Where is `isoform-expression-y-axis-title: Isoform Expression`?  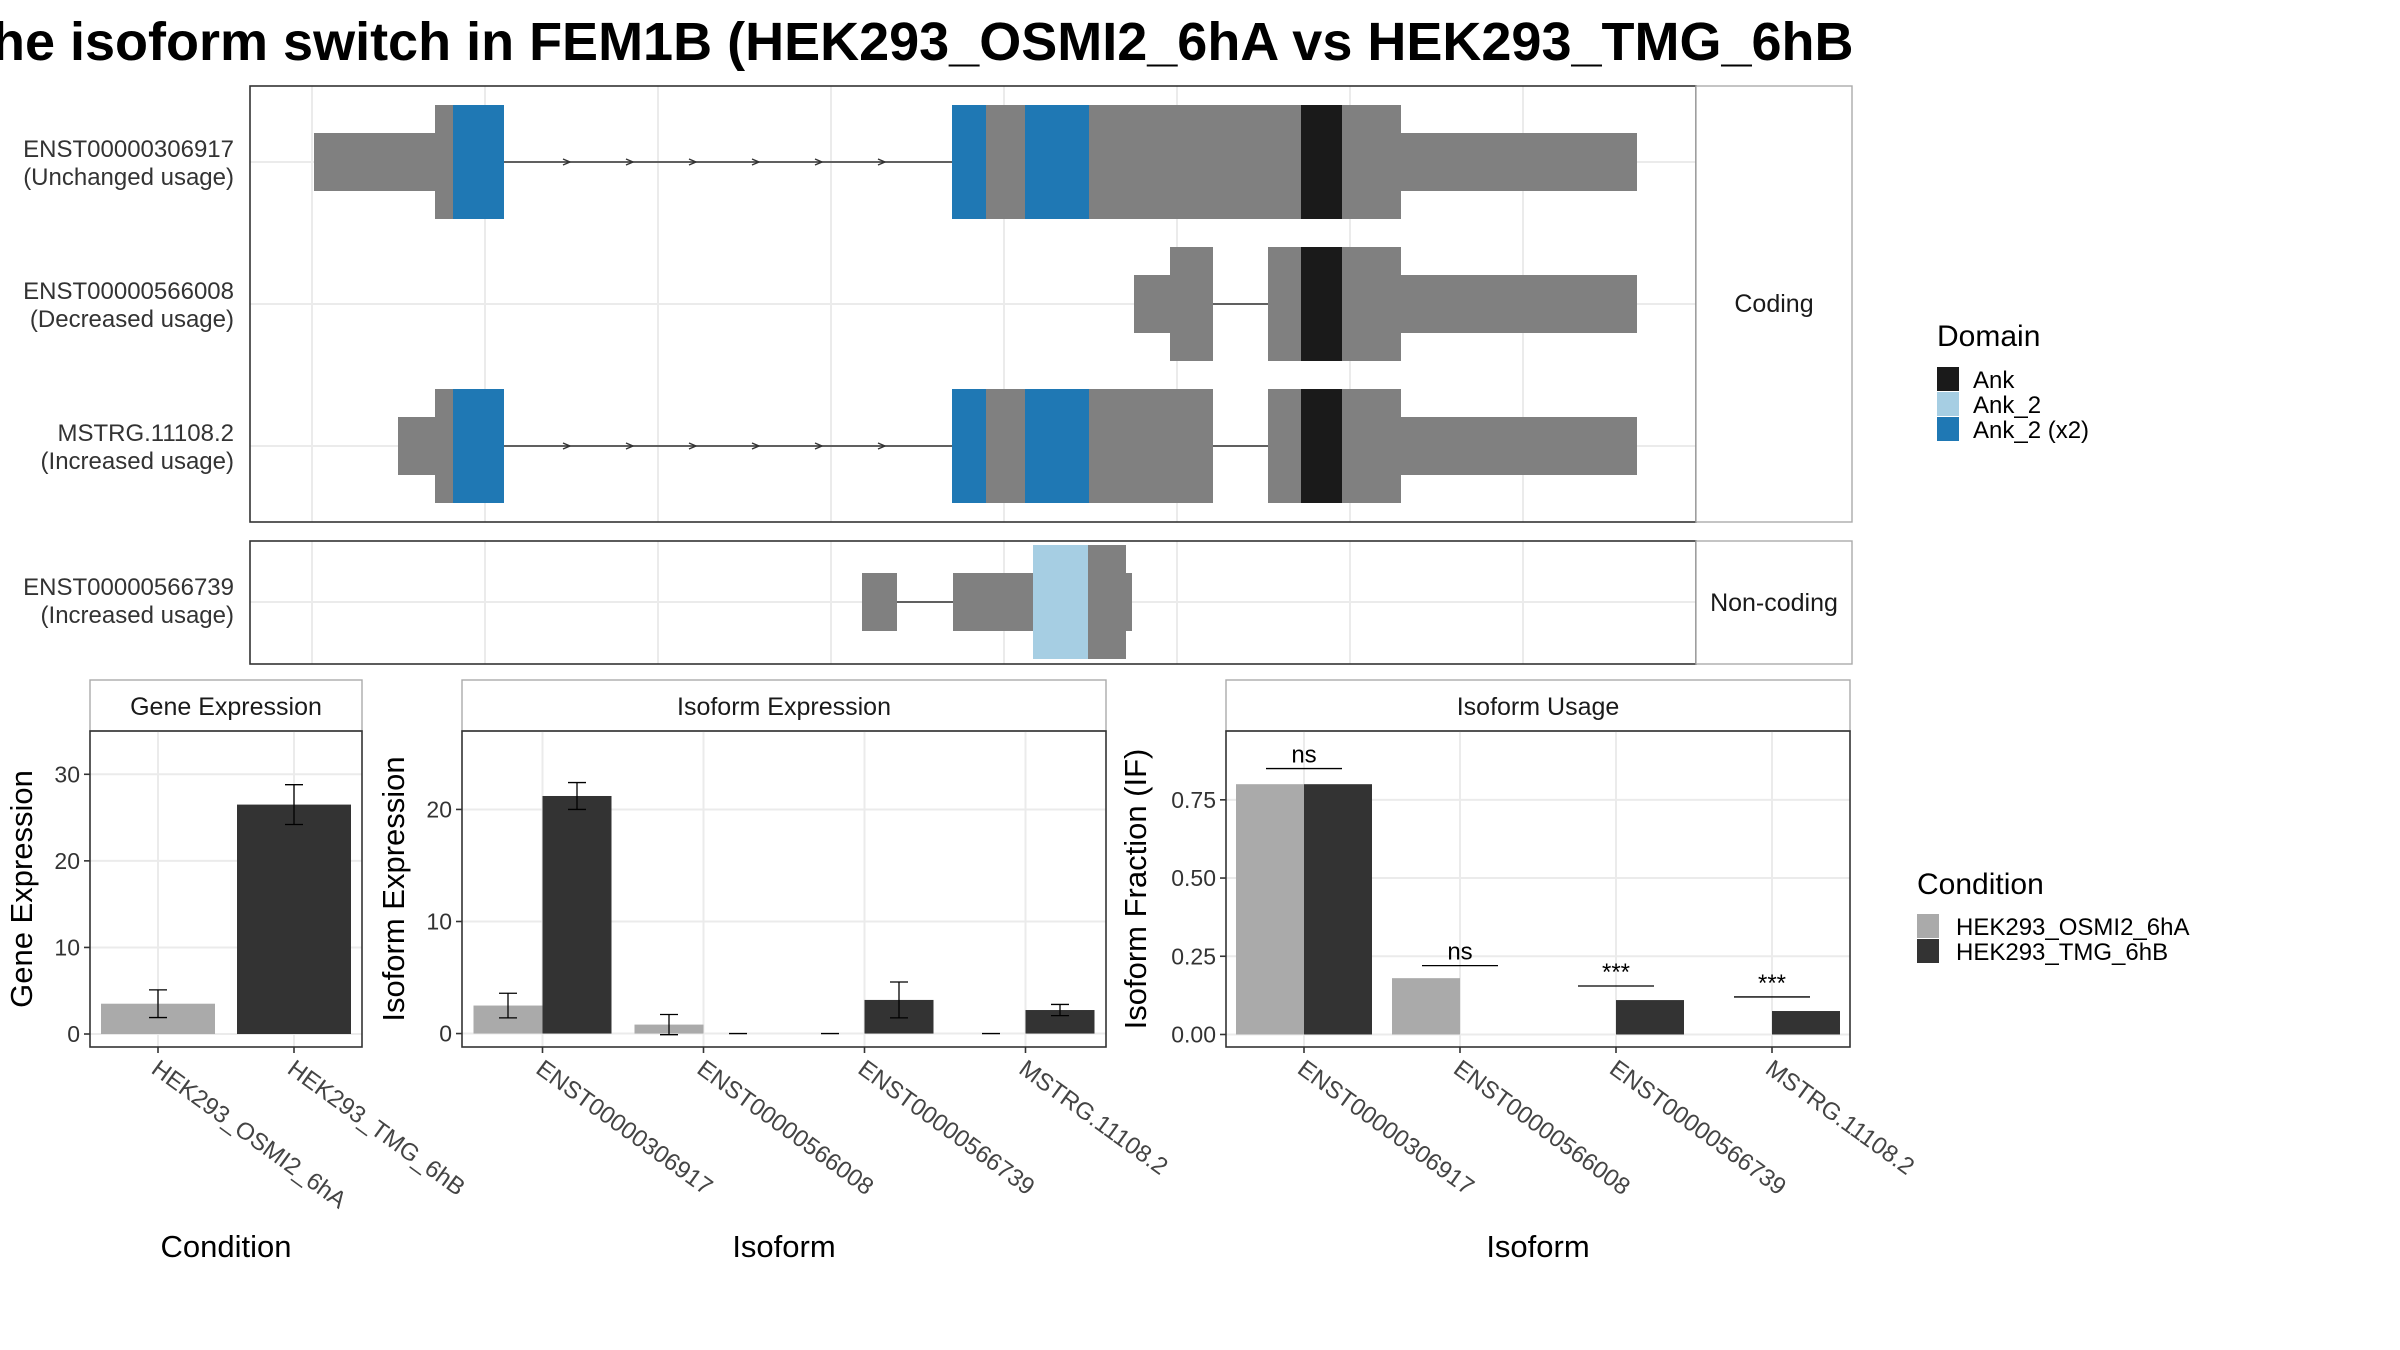 isoform-expression-y-axis-title: Isoform Expression is located at coordinates (393, 888).